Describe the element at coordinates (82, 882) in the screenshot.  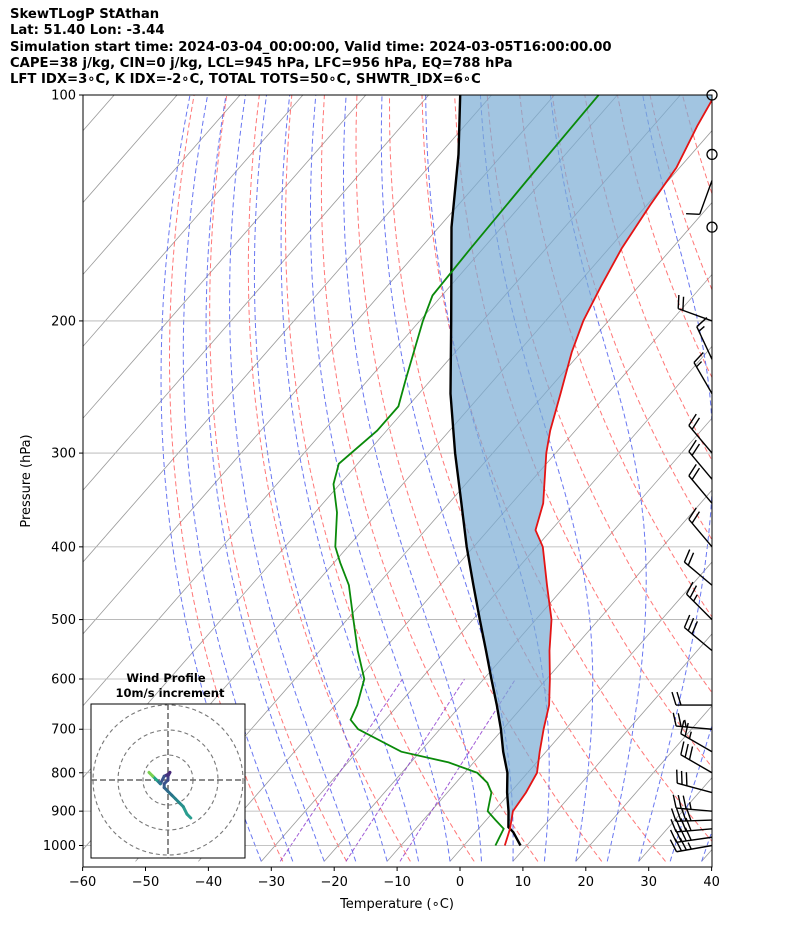
I see `x-tick-label: −60` at that location.